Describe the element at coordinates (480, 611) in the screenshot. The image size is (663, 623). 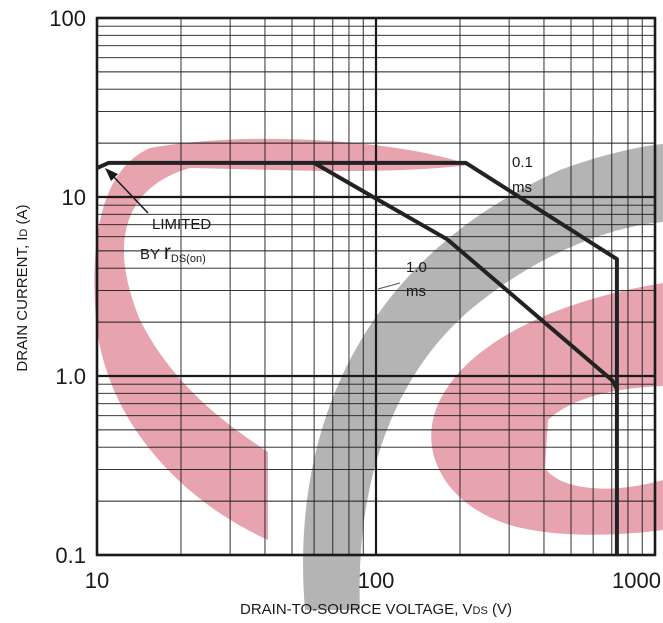
I see `x-axis-title-subscript: DS` at that location.